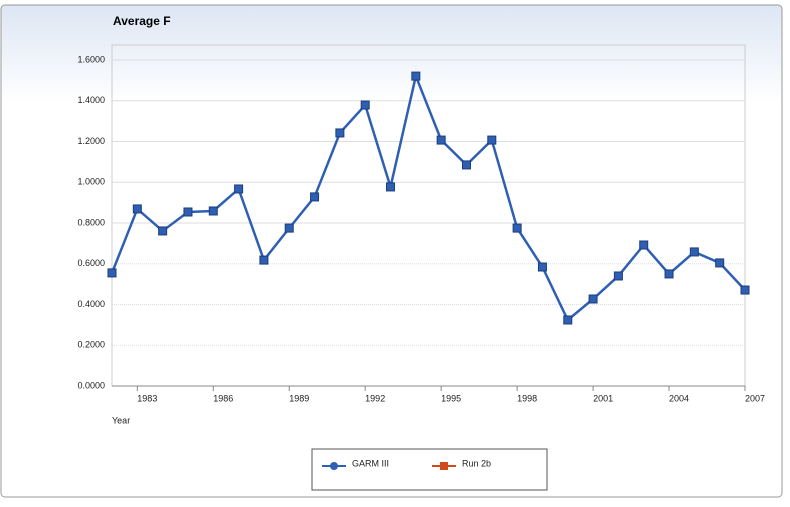  What do you see at coordinates (679, 398) in the screenshot?
I see `x-tick-label: 2004` at bounding box center [679, 398].